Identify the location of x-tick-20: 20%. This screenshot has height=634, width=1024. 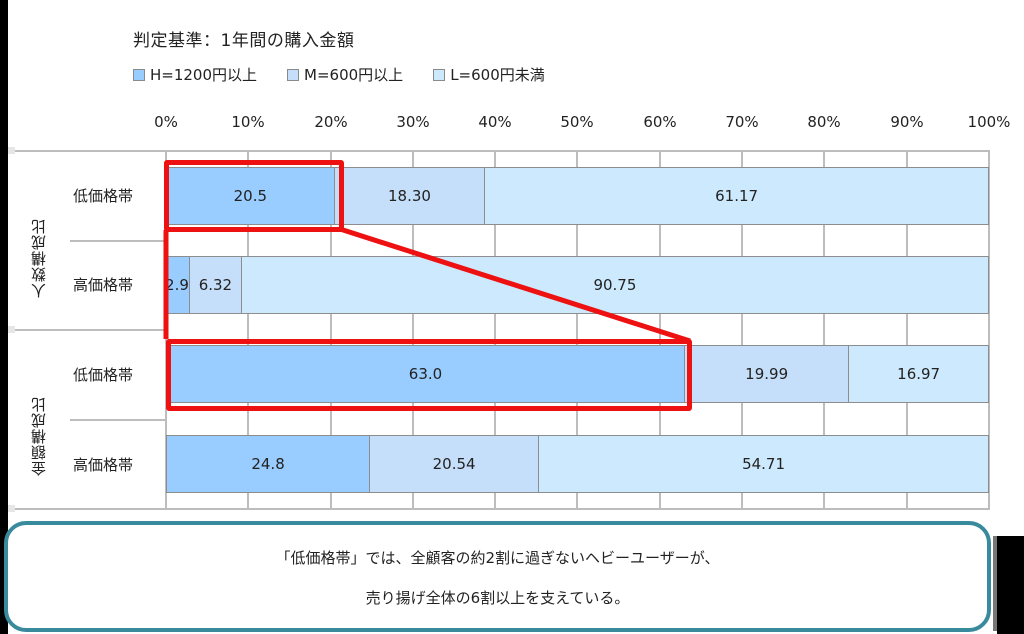
(331, 122).